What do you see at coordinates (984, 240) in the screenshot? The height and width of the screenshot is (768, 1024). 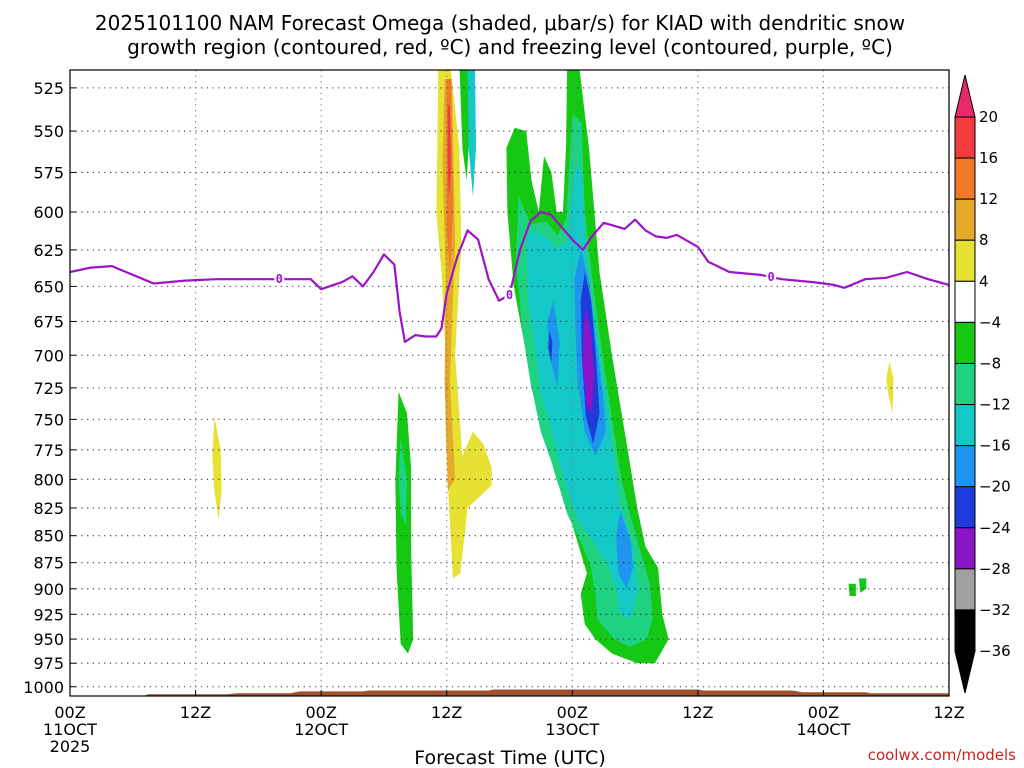 I see `colorbar-label-3: 8` at bounding box center [984, 240].